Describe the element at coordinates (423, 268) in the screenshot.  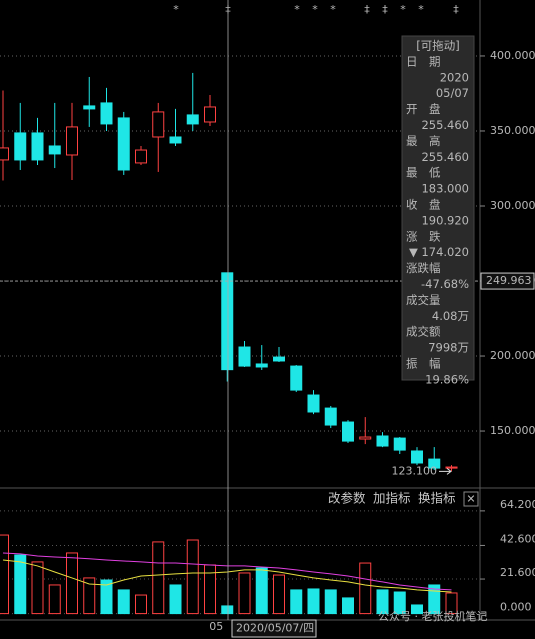
I see `info-text: 涨跌幅` at that location.